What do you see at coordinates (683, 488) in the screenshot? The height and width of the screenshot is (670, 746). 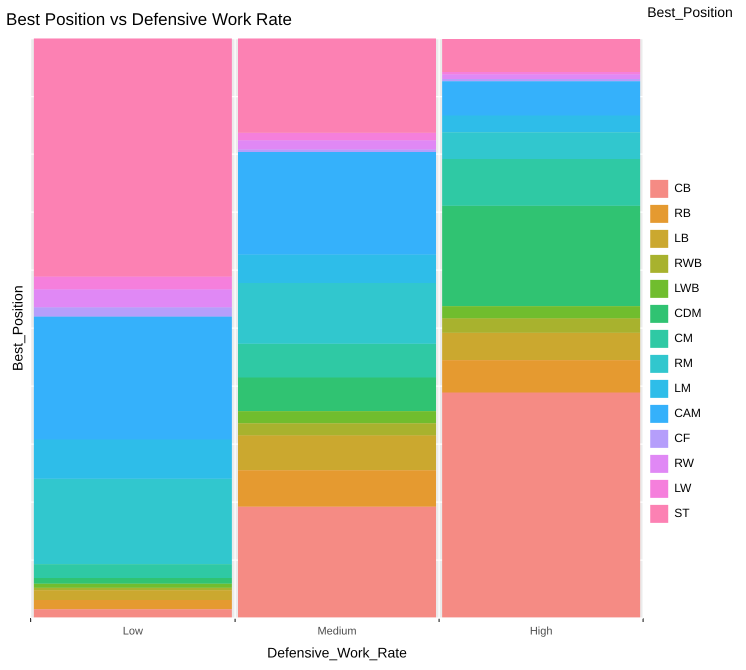 I see `legend-label: LW` at bounding box center [683, 488].